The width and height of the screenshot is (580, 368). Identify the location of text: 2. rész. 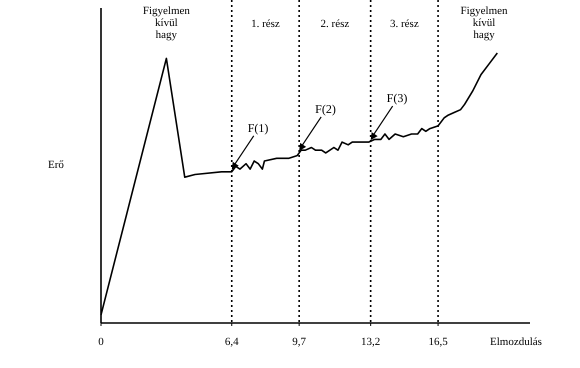
(335, 24).